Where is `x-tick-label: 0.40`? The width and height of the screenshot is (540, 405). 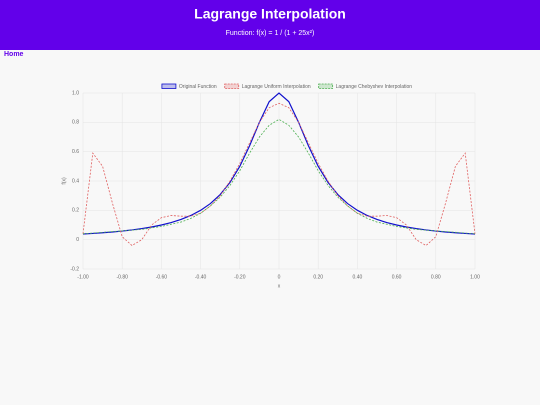 x-tick-label: 0.40 is located at coordinates (358, 277).